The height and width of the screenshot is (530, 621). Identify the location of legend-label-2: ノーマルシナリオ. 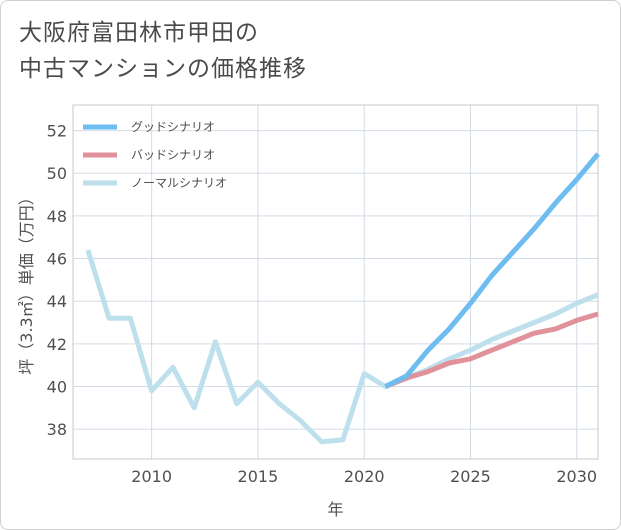
(179, 183).